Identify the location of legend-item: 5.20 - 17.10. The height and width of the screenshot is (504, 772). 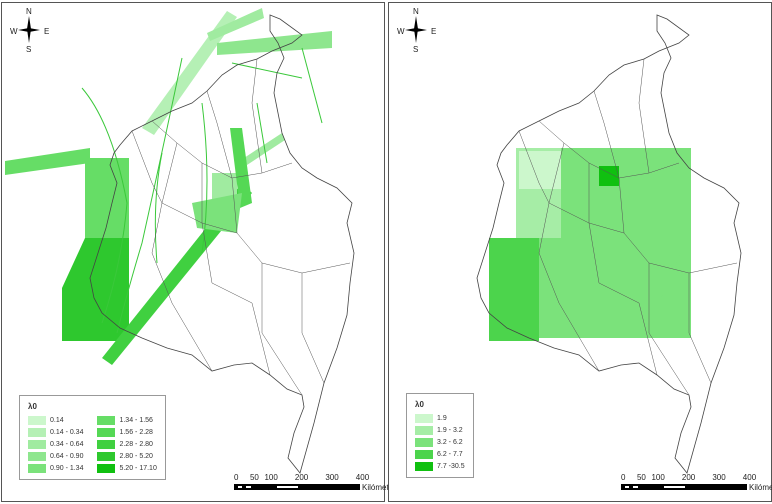
(127, 468).